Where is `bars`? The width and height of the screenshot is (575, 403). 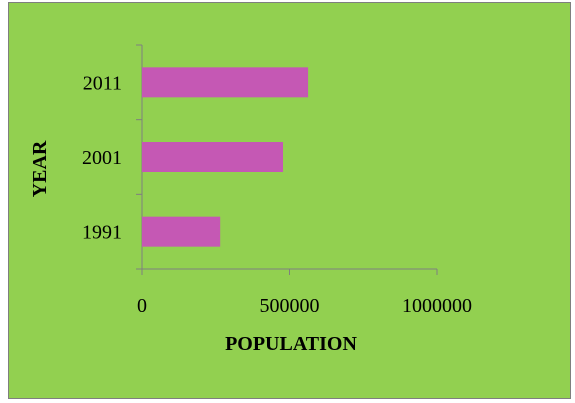
bars is located at coordinates (225, 157).